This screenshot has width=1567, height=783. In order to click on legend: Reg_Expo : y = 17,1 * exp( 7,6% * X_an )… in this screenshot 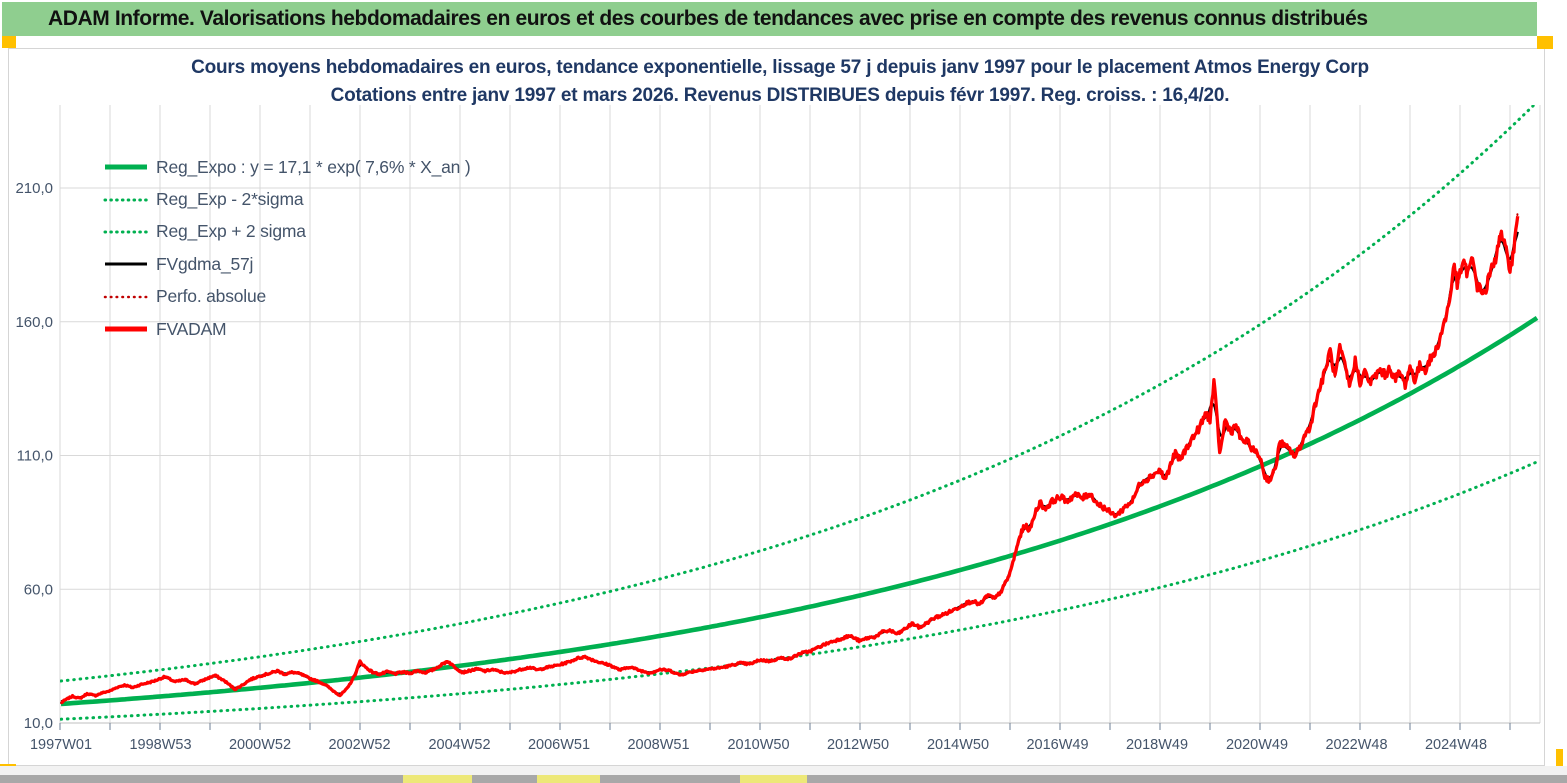, I will do `click(287, 248)`.